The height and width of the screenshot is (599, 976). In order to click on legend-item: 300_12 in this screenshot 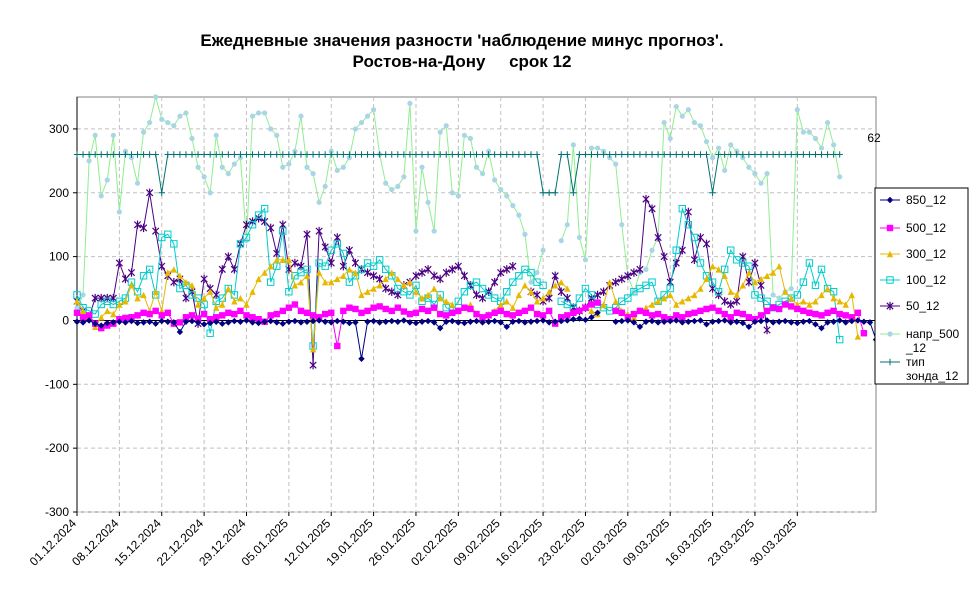, I will do `click(913, 254)`.